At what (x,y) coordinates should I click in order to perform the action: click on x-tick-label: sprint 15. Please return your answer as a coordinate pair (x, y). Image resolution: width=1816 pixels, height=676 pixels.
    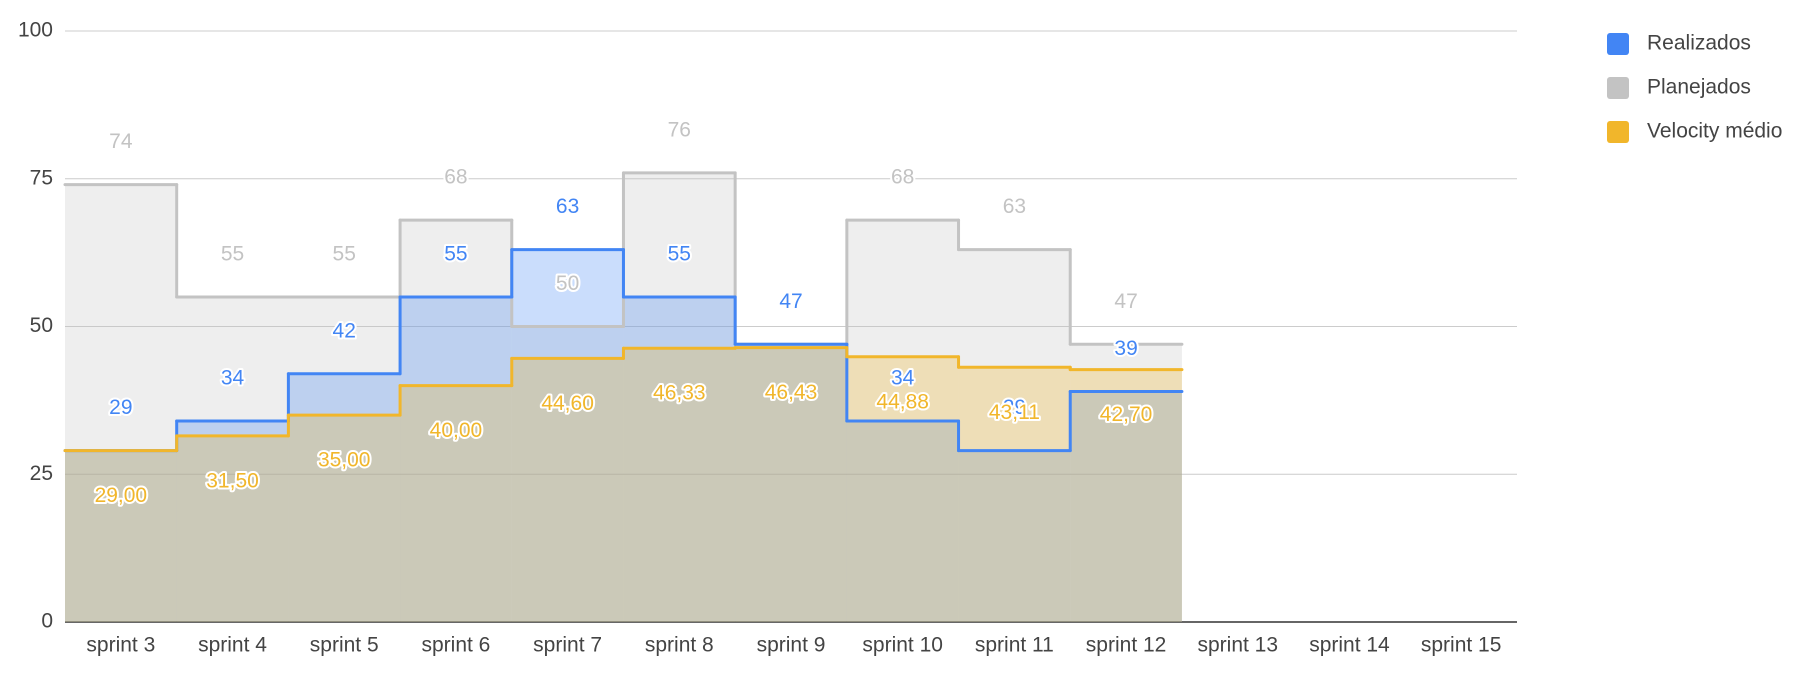
    Looking at the image, I should click on (1461, 645).